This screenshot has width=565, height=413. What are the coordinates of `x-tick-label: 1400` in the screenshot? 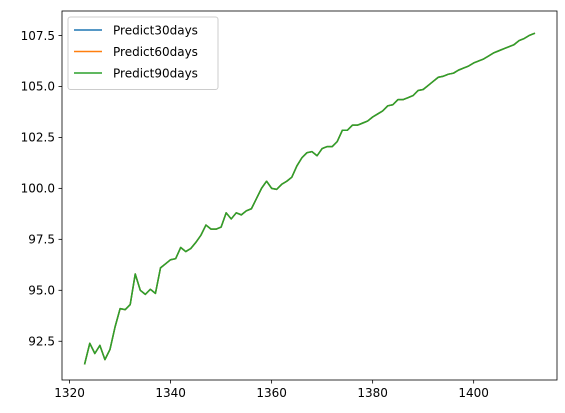 It's located at (473, 393).